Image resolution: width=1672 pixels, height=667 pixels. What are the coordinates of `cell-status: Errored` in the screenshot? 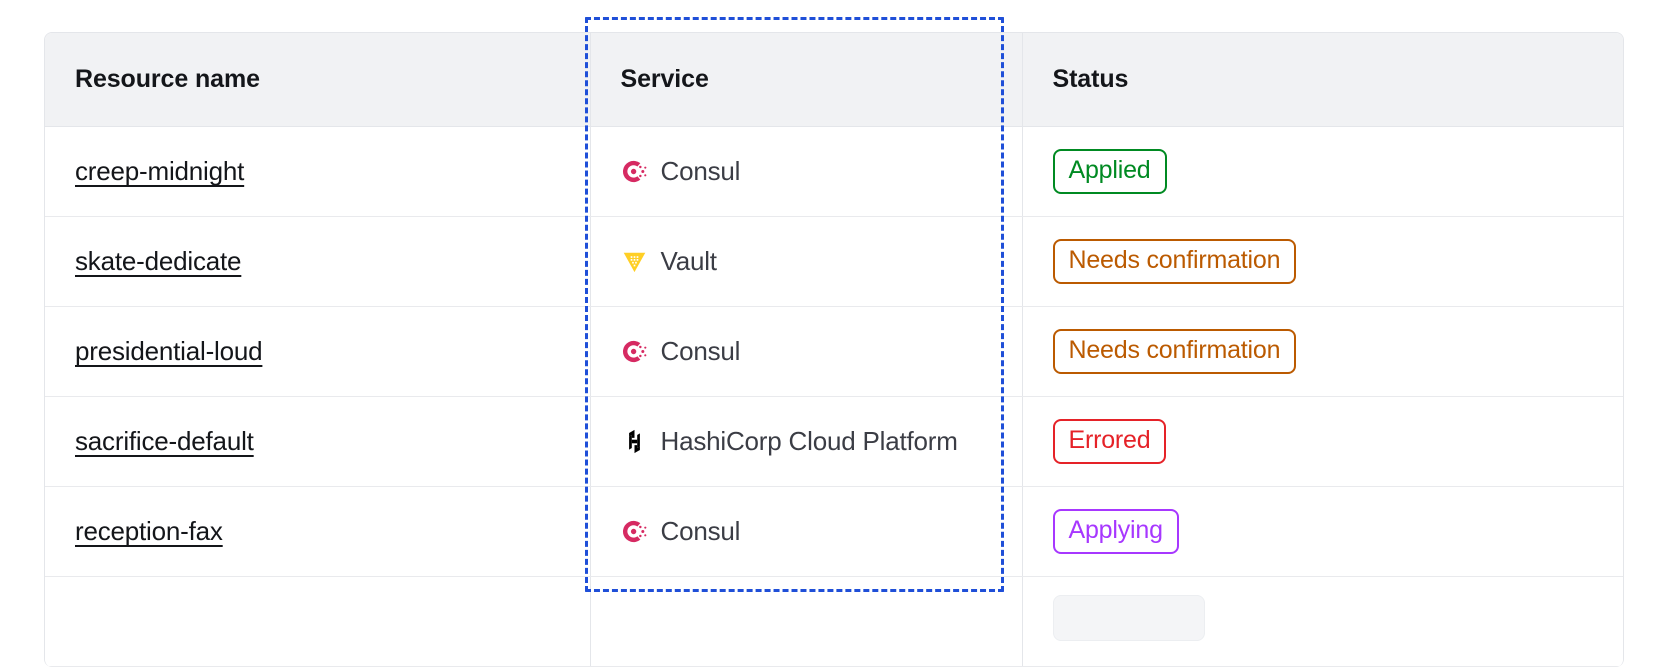 It's located at (1322, 441).